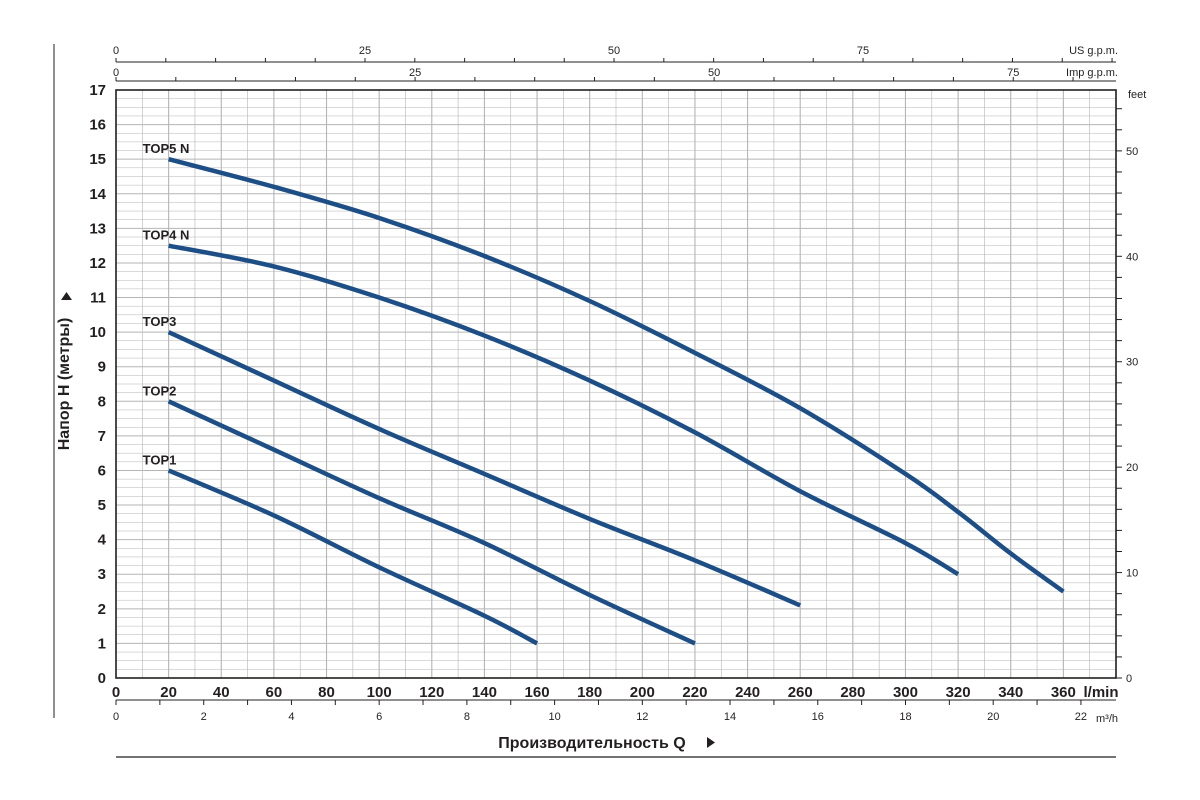 This screenshot has width=1200, height=800. Describe the element at coordinates (905, 717) in the screenshot. I see `m3h-tick-label: 18` at that location.